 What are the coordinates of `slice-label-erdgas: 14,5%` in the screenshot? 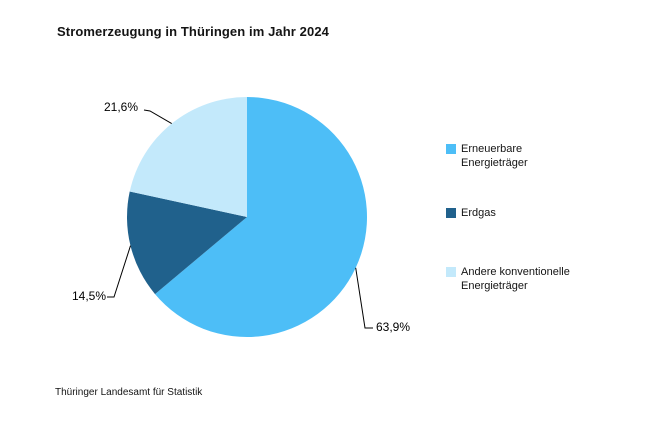 It's located at (88, 296).